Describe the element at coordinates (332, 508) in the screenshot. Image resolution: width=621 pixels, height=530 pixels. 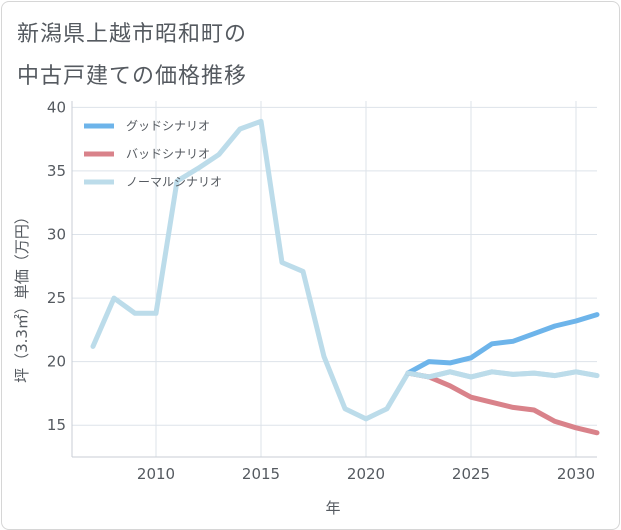
I see `x-axis-label: 年` at that location.